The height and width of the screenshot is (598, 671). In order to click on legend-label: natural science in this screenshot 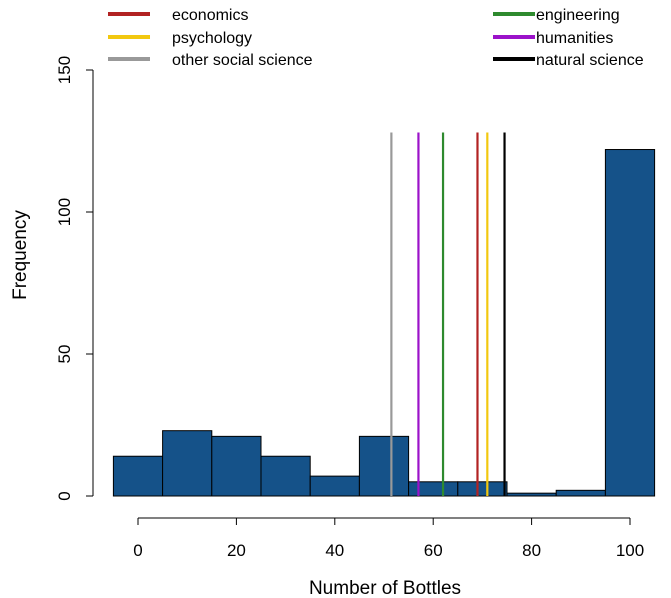, I will do `click(590, 60)`.